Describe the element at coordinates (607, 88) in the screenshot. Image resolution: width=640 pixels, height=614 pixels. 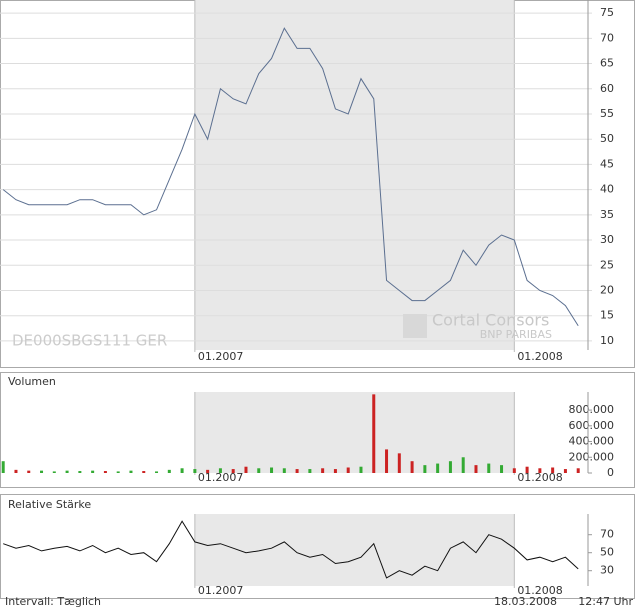
I see `y-tick-label: 60` at that location.